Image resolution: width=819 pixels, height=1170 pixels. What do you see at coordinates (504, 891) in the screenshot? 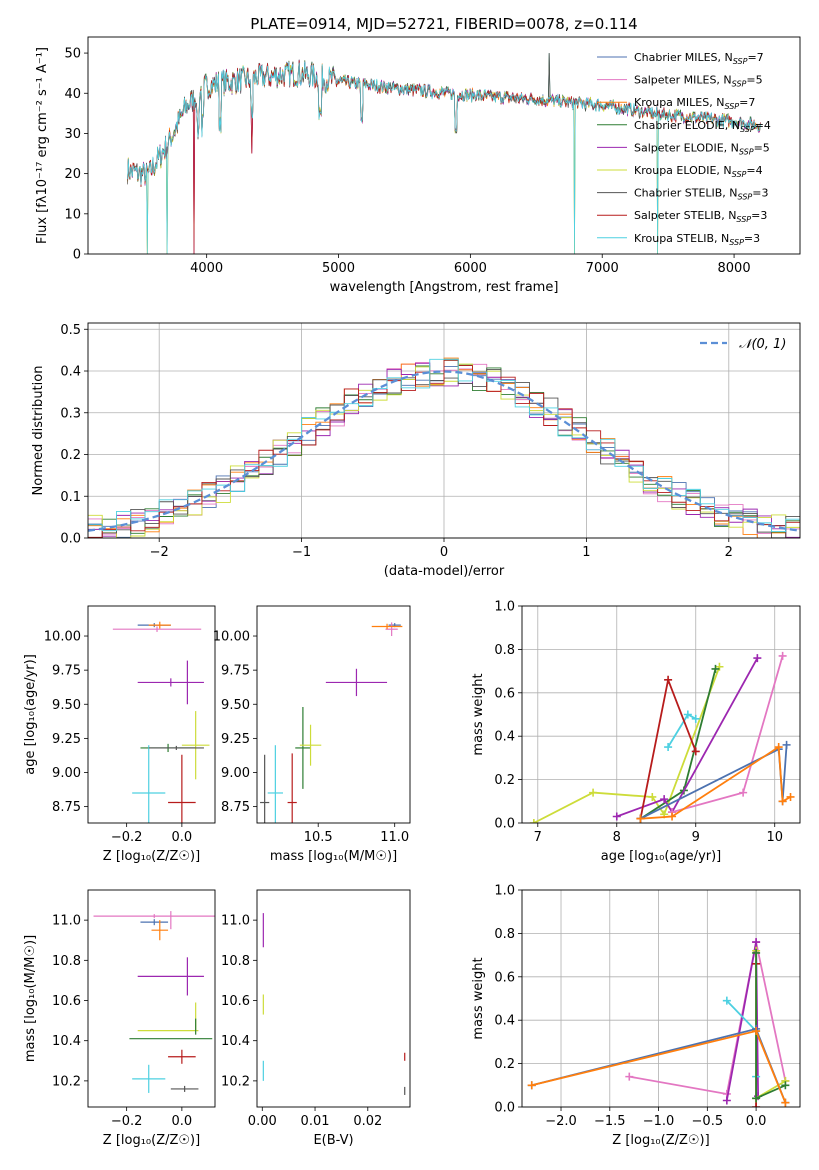
I see `weight_vs_Z-ytick-label: 1.0` at bounding box center [504, 891].